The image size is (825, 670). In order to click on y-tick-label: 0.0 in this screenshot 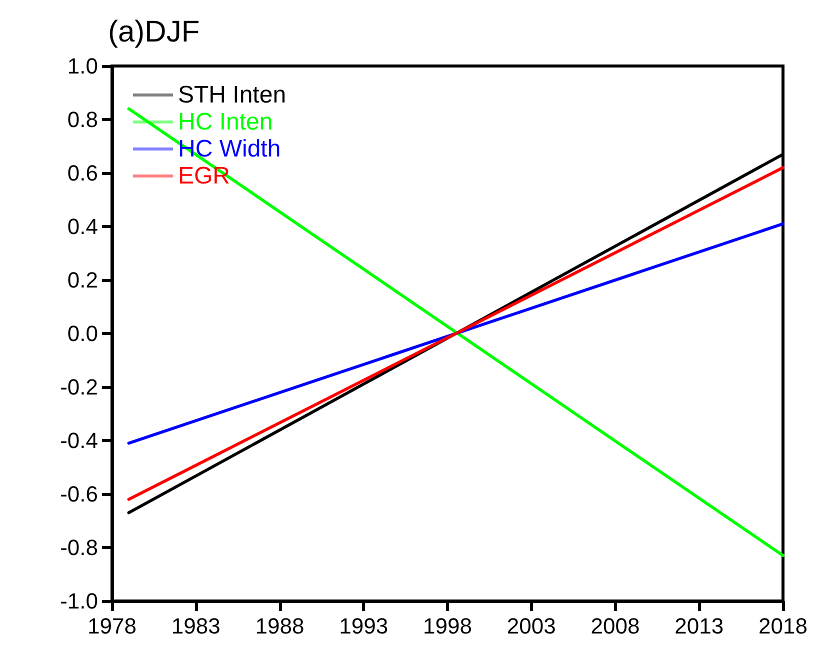, I will do `click(82, 333)`.